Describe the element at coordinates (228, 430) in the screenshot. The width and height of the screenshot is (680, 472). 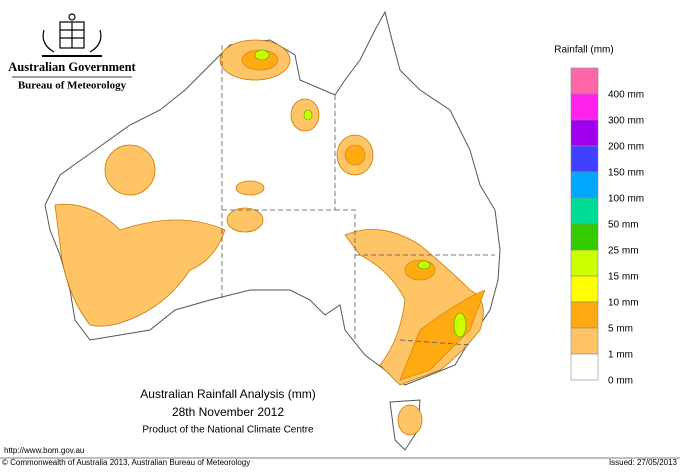
I see `map-product: Product of the National Climate Centre` at that location.